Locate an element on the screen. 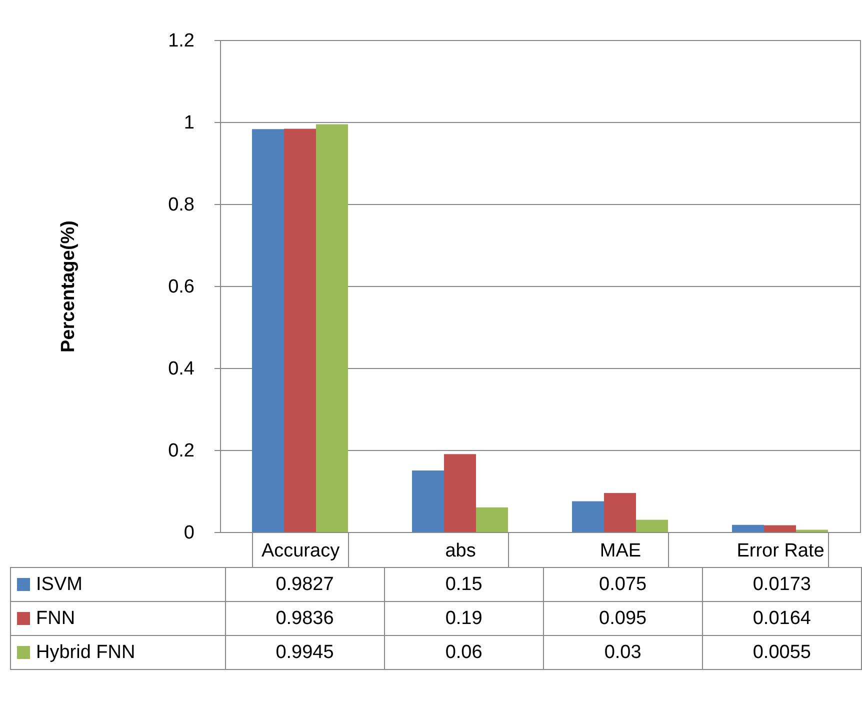  x-tick-label: Error Rate is located at coordinates (780, 551).